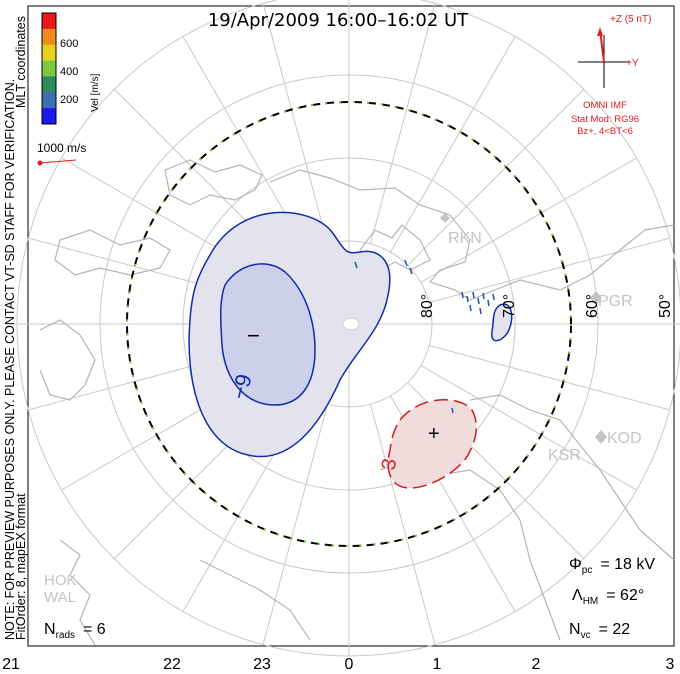 Image resolution: width=680 pixels, height=674 pixels. Describe the element at coordinates (338, 20) in the screenshot. I see `map-title: 19/Apr/2009 16:00–16:02 UT` at that location.